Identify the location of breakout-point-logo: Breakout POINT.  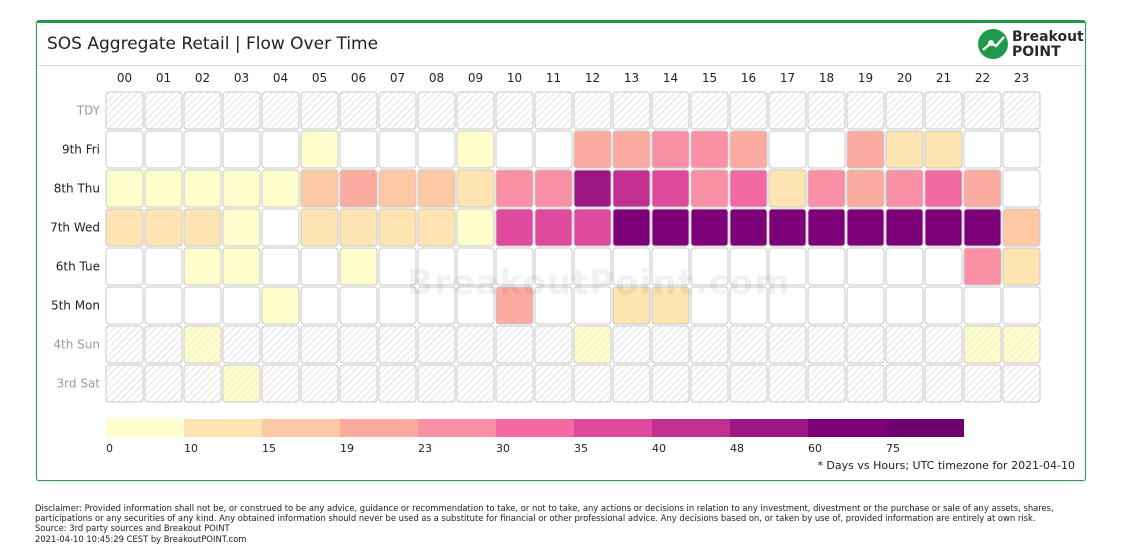
(1030, 44).